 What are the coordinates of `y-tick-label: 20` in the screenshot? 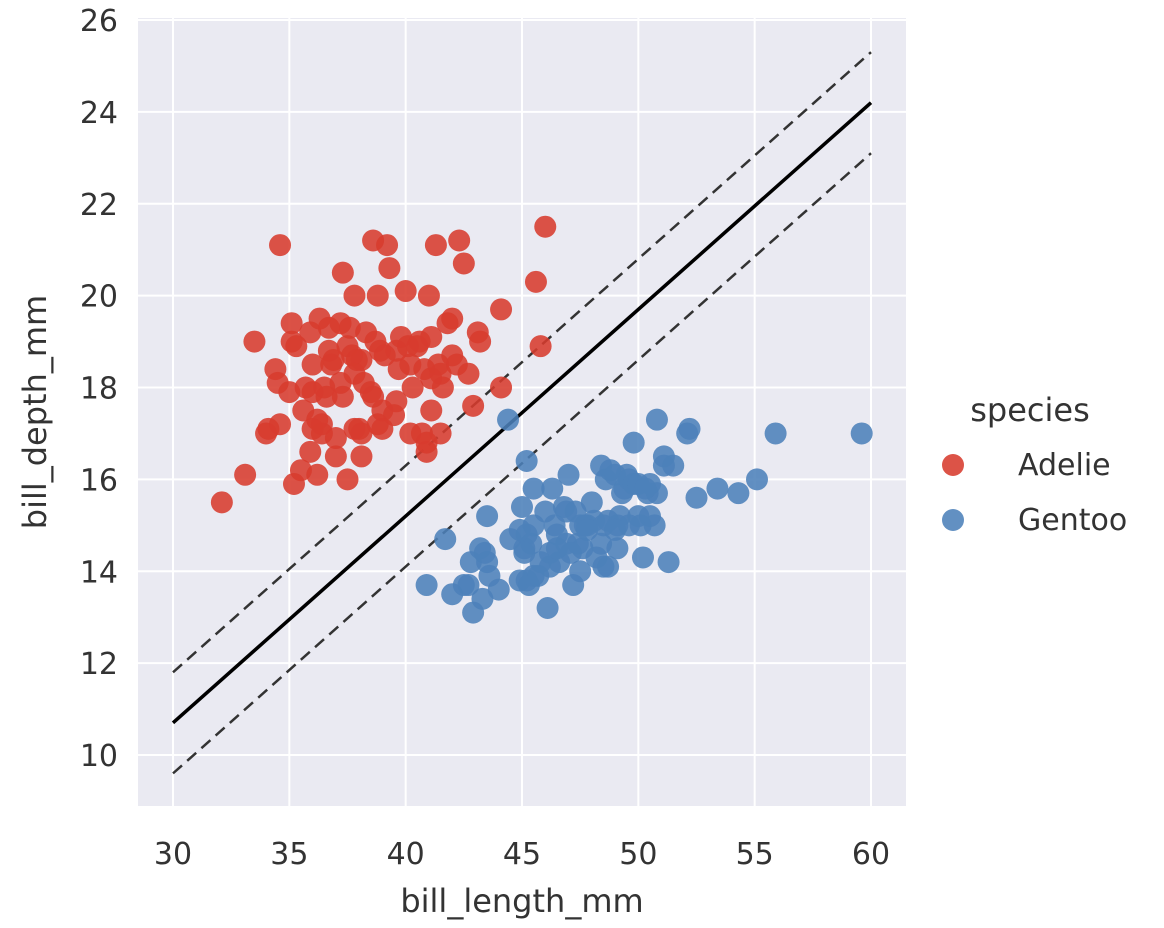 It's located at (99, 297).